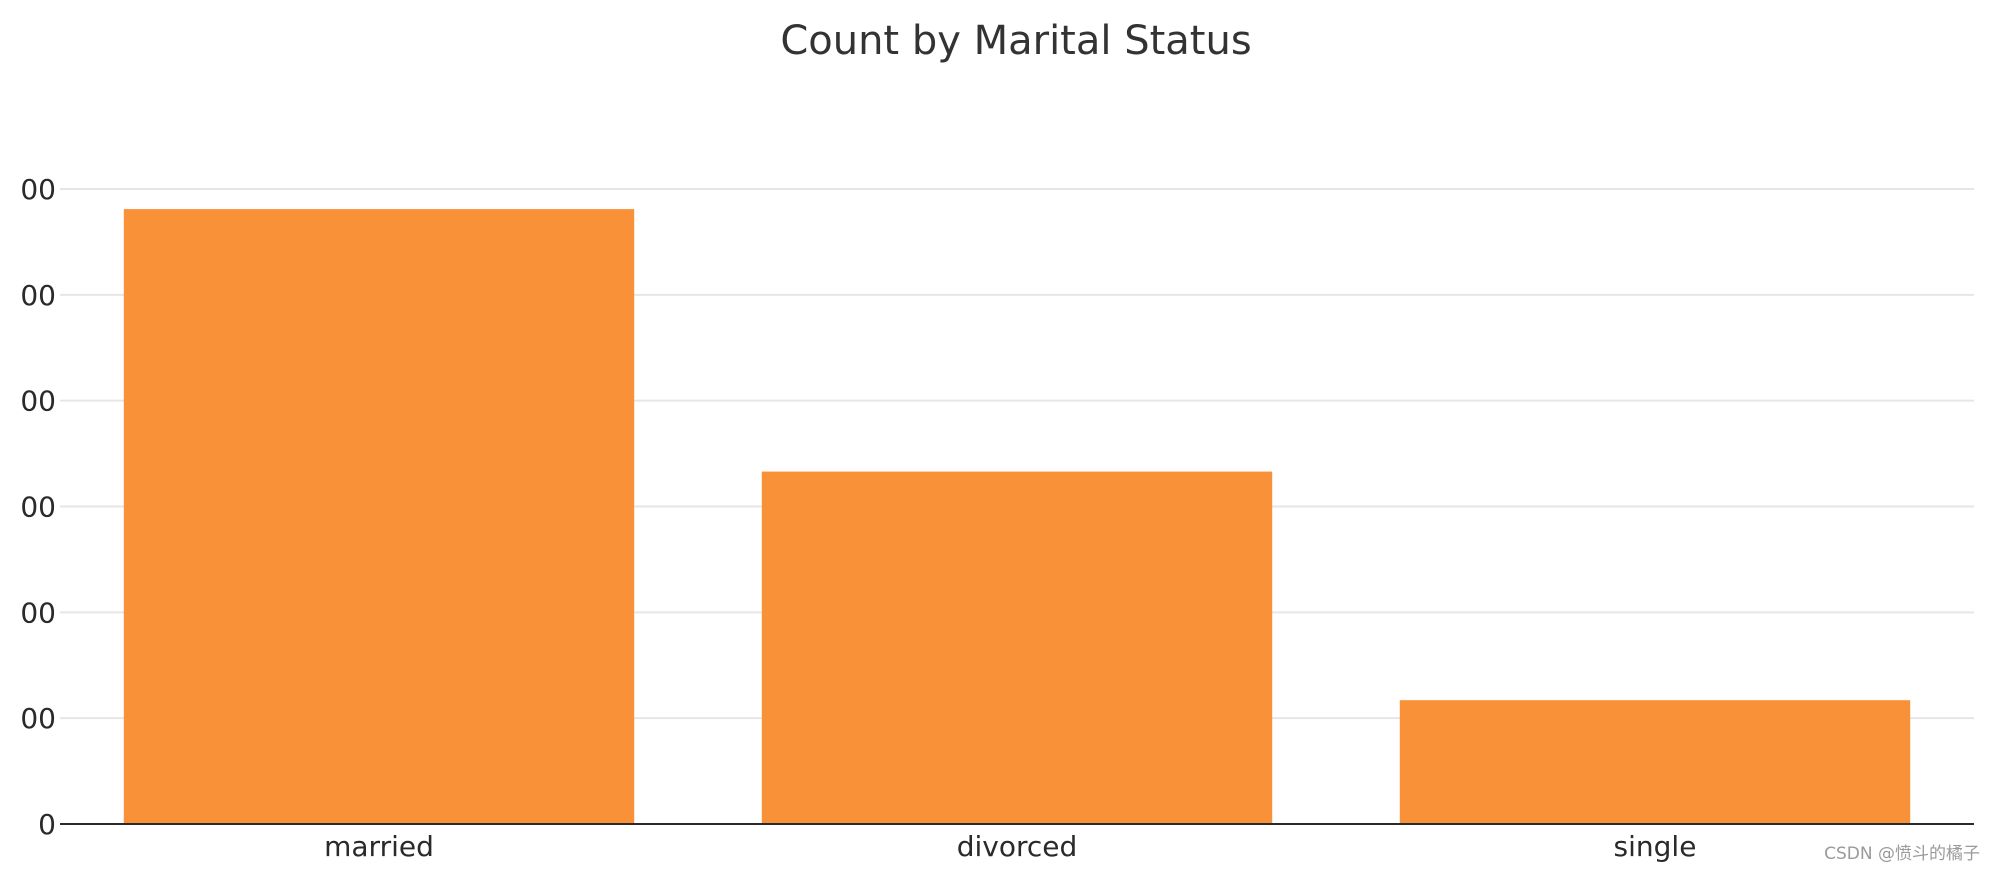  What do you see at coordinates (1015, 41) in the screenshot?
I see `chart-title: Count by Marital Status` at bounding box center [1015, 41].